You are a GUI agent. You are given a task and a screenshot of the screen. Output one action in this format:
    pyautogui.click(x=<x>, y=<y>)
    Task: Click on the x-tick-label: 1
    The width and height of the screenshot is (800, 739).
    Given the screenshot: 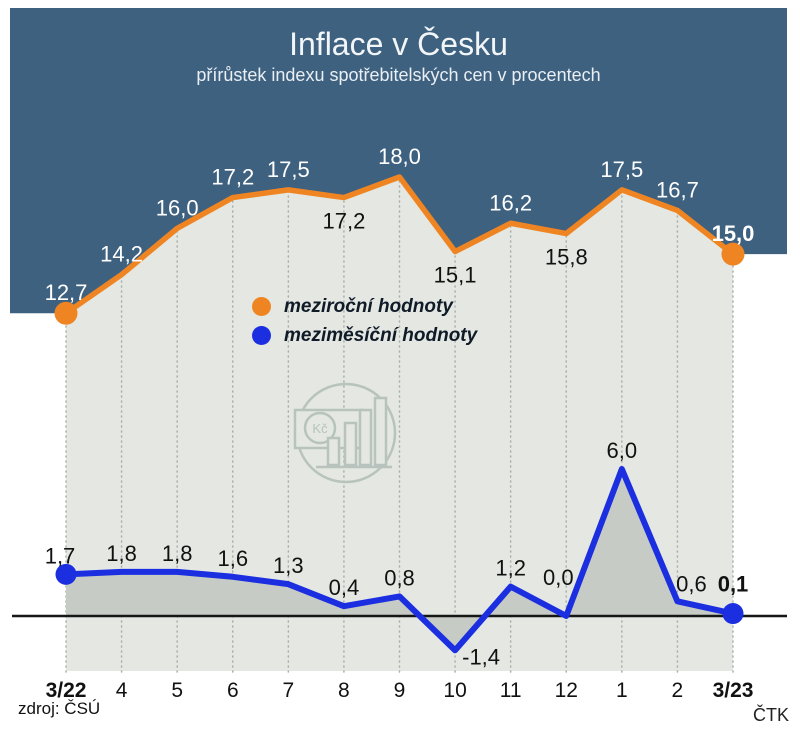 What is the action you would take?
    pyautogui.click(x=622, y=690)
    